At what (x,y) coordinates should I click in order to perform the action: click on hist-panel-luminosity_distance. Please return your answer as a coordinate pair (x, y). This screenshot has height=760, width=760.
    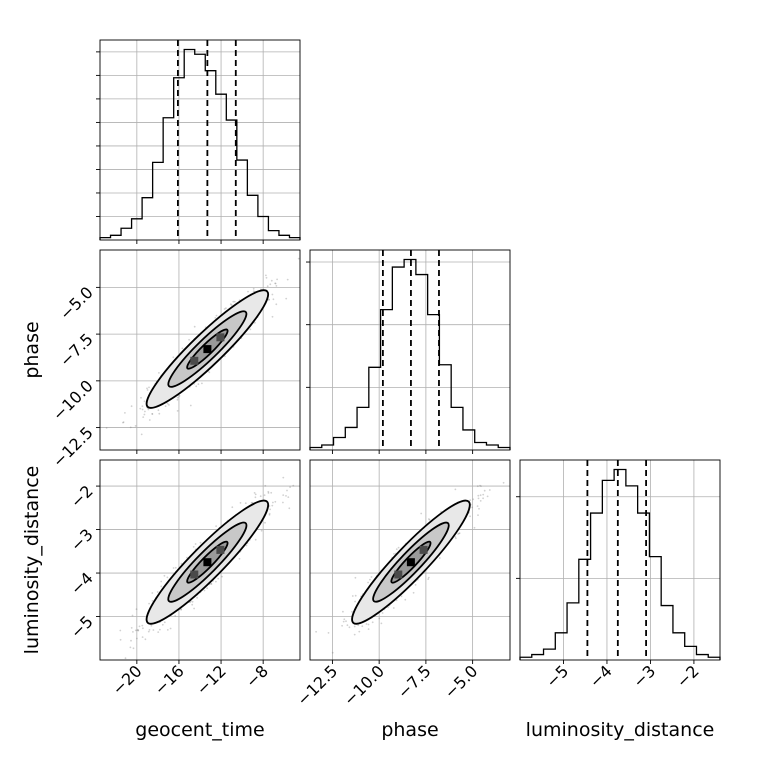
    Looking at the image, I should click on (618, 561).